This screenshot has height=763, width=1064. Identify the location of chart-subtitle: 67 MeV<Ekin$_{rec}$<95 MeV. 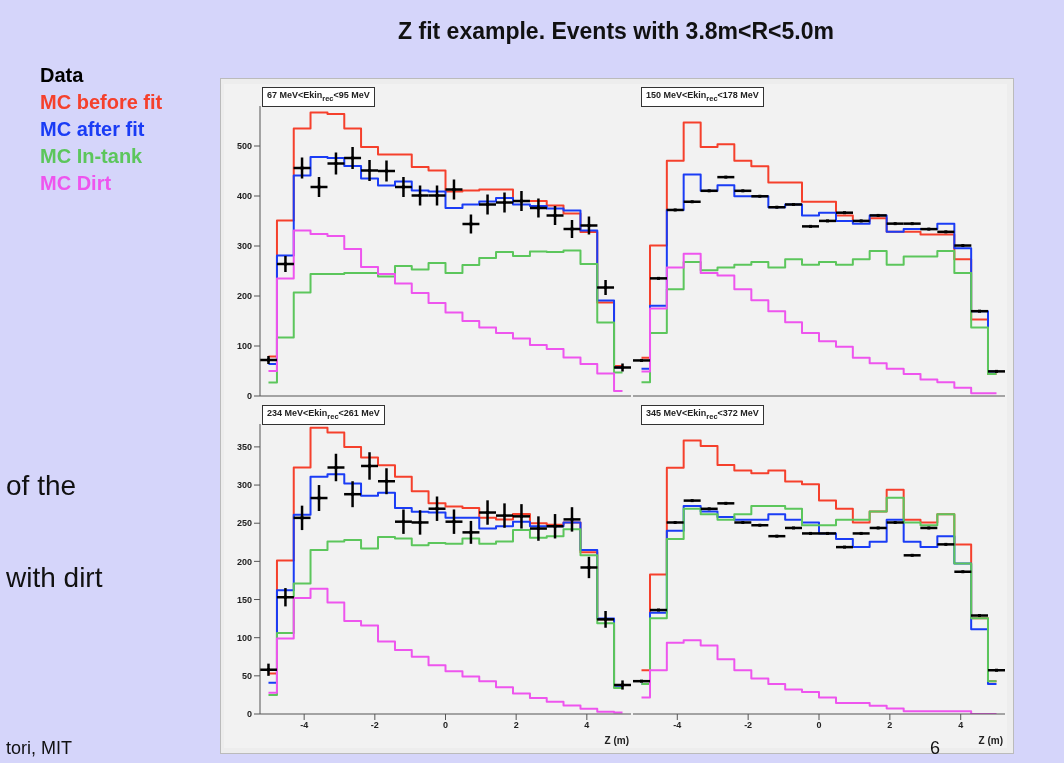
(318, 97).